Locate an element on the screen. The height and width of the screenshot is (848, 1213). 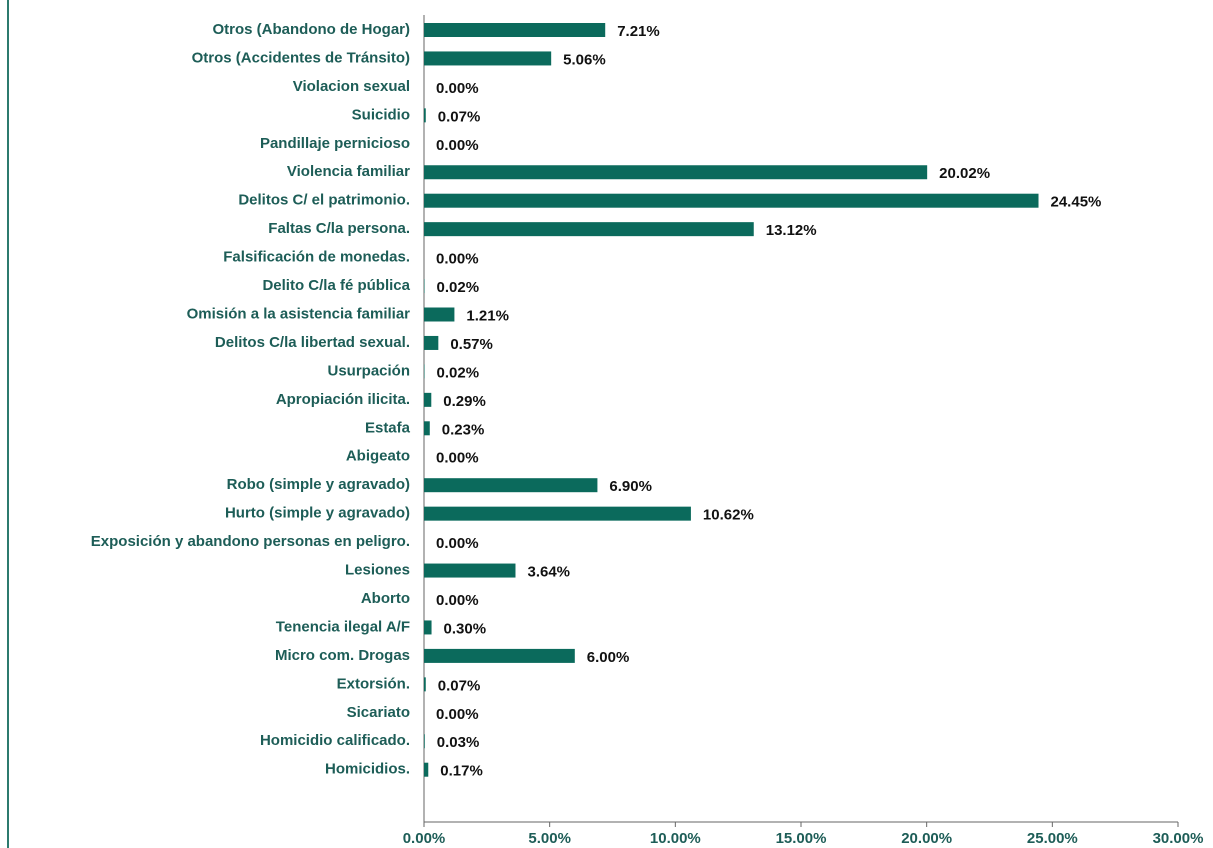
value-label: 10.62% is located at coordinates (728, 515).